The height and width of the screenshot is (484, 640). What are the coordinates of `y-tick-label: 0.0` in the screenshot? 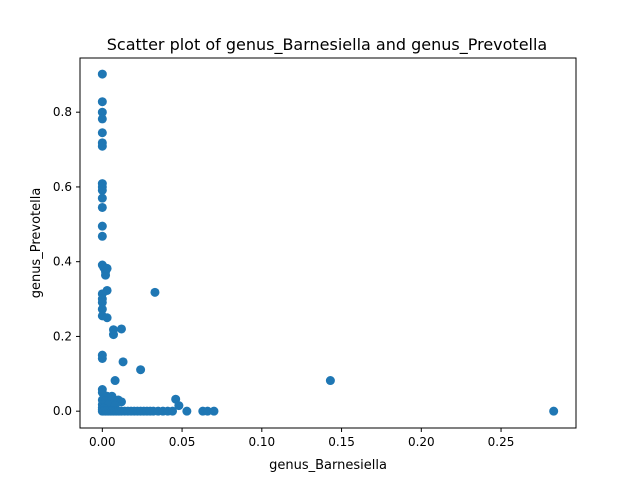 It's located at (62, 411).